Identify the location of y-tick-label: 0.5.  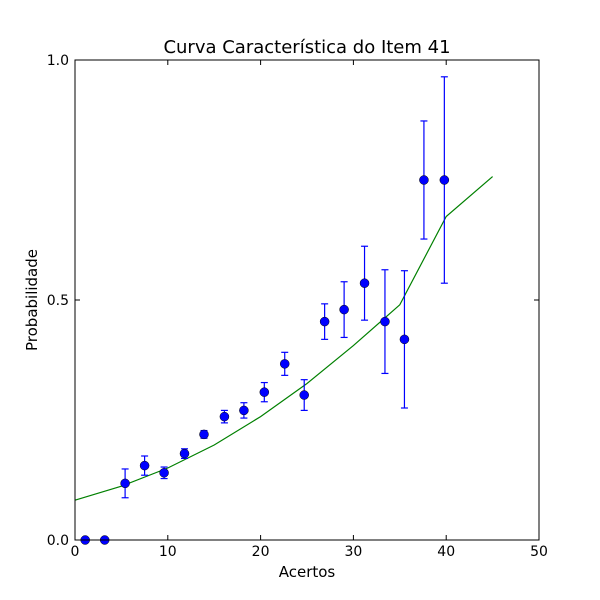
(58, 301).